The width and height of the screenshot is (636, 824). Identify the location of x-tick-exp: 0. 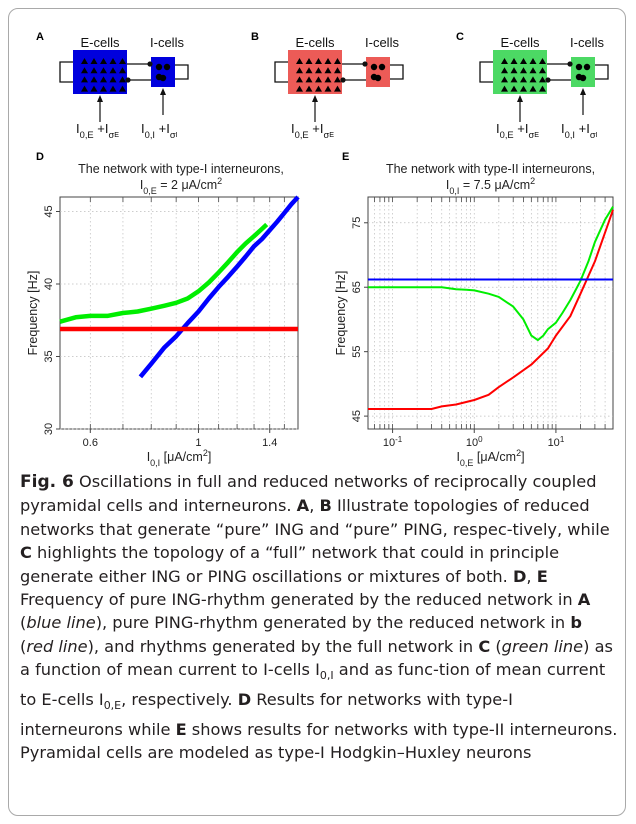
(480, 439).